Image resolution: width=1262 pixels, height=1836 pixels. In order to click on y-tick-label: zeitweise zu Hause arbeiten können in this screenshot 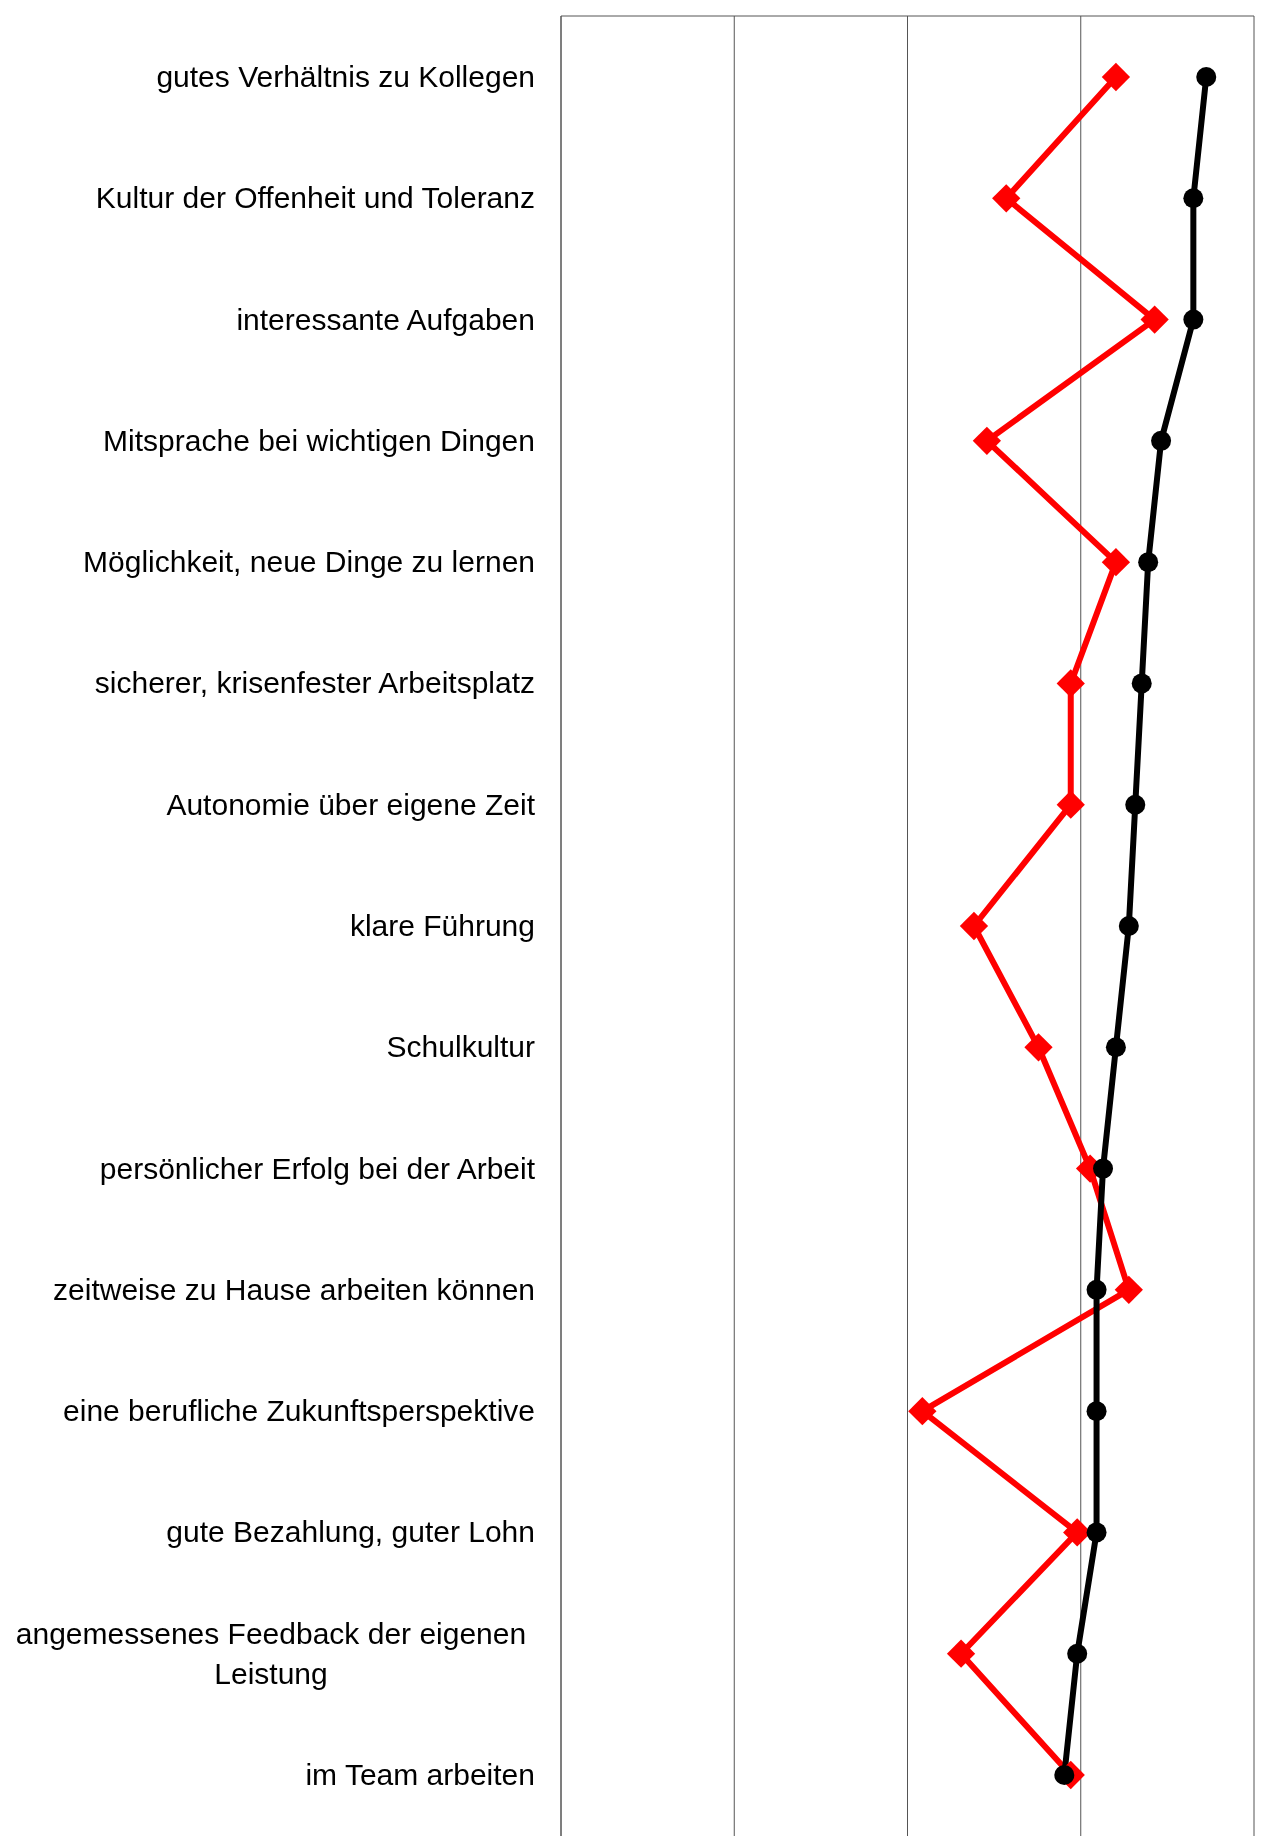, I will do `click(294, 1289)`.